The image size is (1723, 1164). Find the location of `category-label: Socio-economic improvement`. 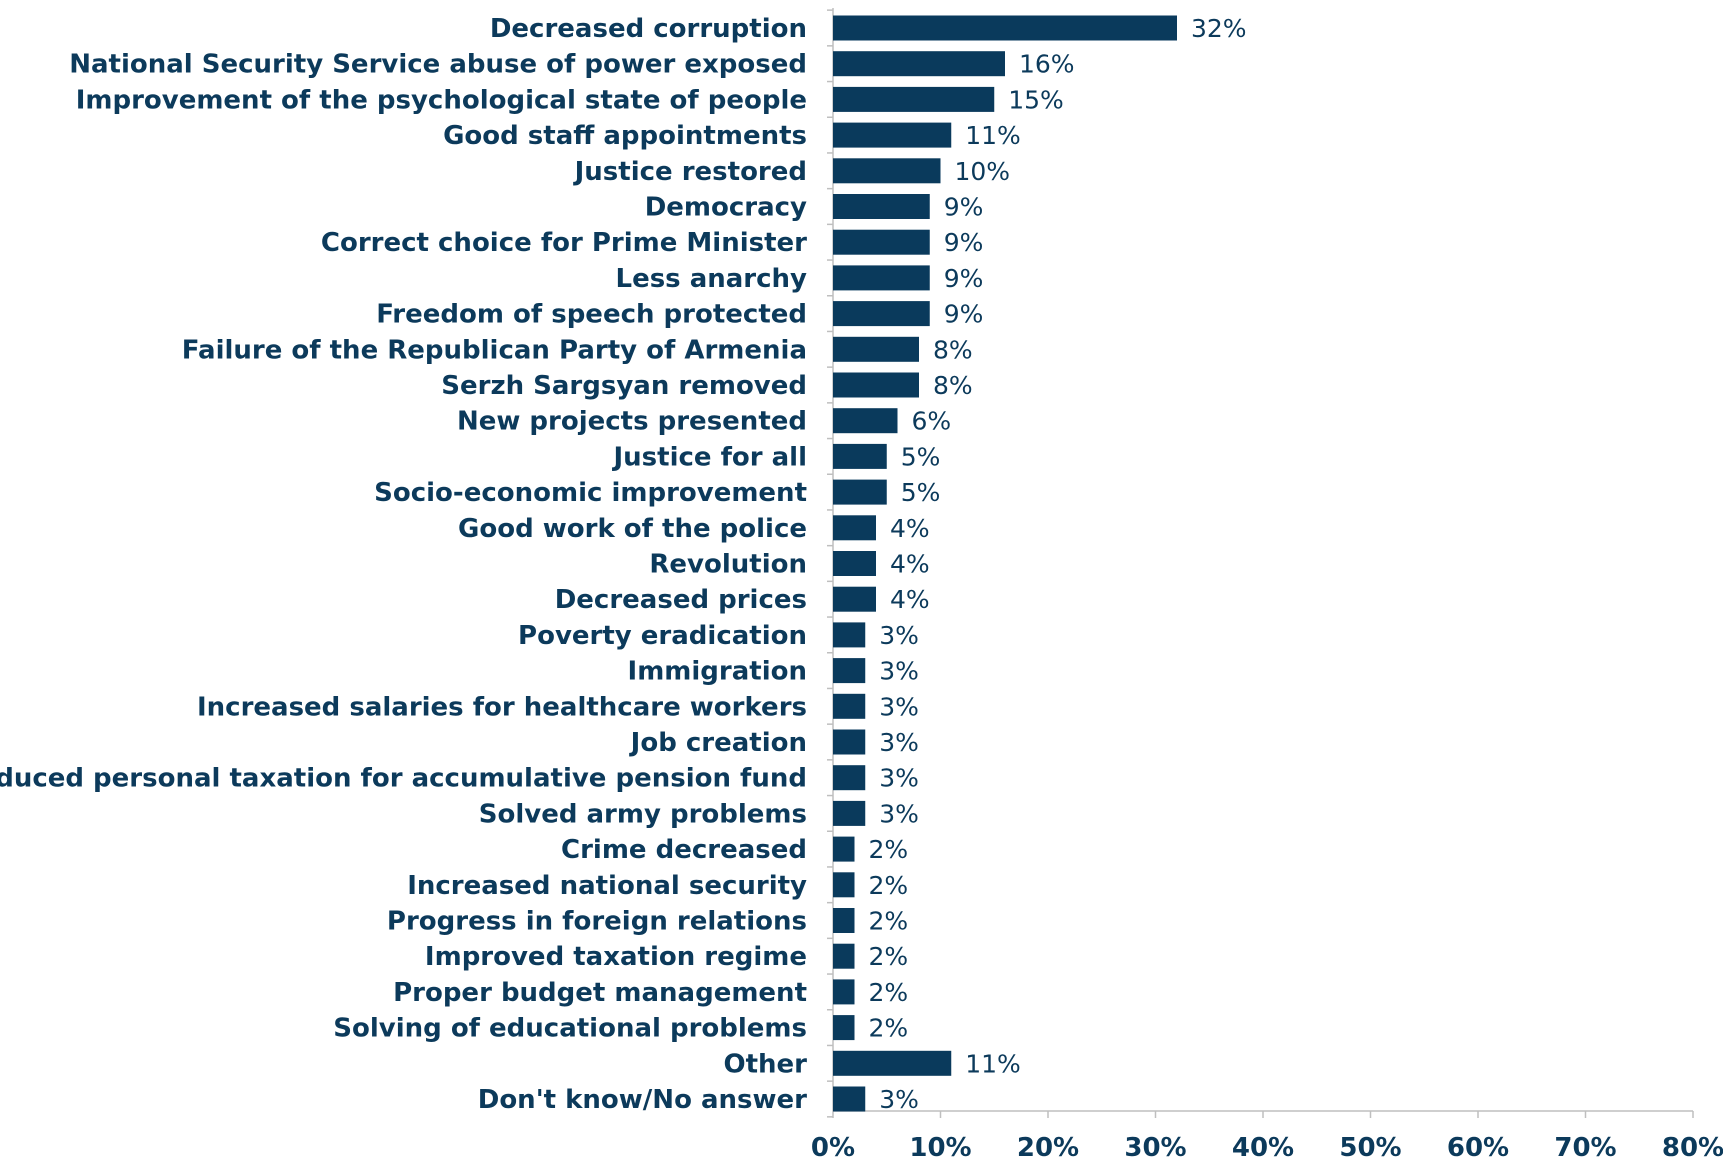

category-label: Socio-economic improvement is located at coordinates (590, 493).